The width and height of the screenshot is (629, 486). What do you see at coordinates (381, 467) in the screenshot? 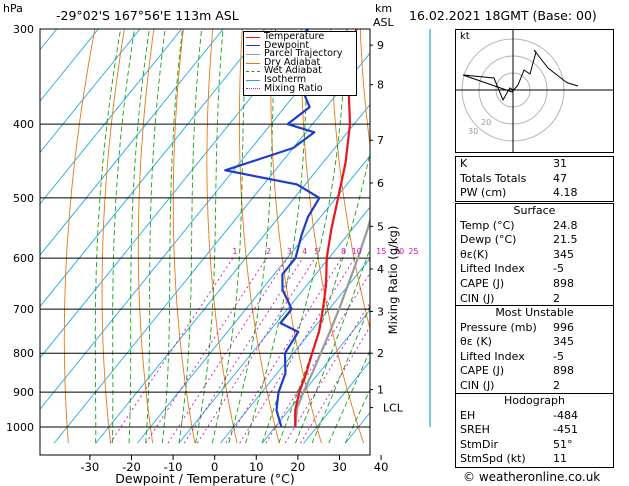
I see `temp-tick-label: 40` at bounding box center [381, 467].